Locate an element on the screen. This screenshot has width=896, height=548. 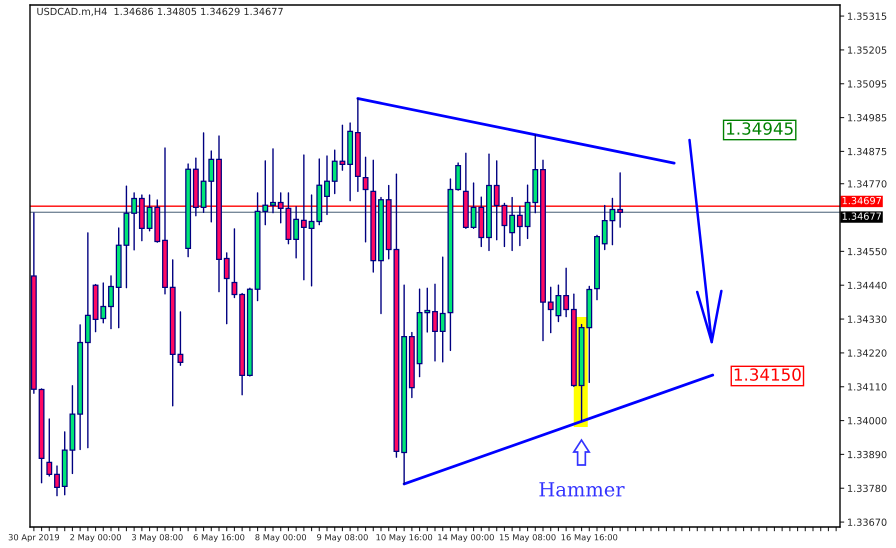
y-tick-label: 1.34770 is located at coordinates (867, 184).